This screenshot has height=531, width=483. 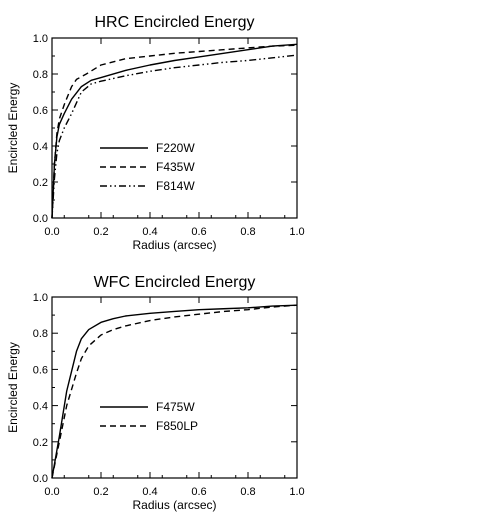 I want to click on hrc-chart-title: HRC Encircled Energy, so click(x=174, y=22).